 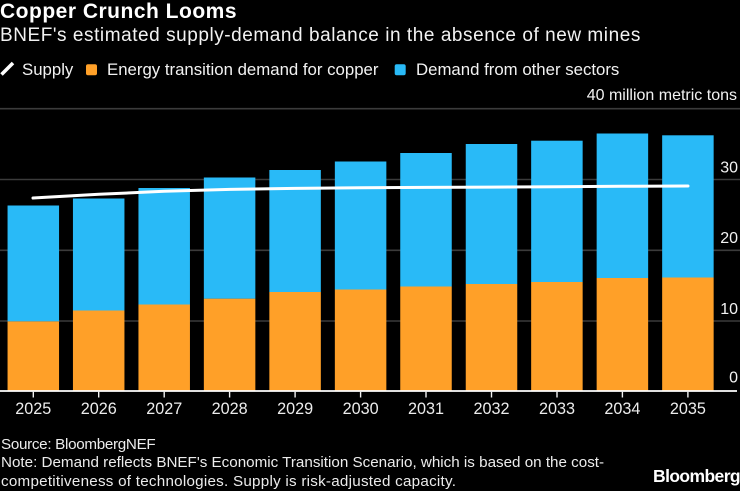 What do you see at coordinates (491, 409) in the screenshot?
I see `svg-text: 2032` at bounding box center [491, 409].